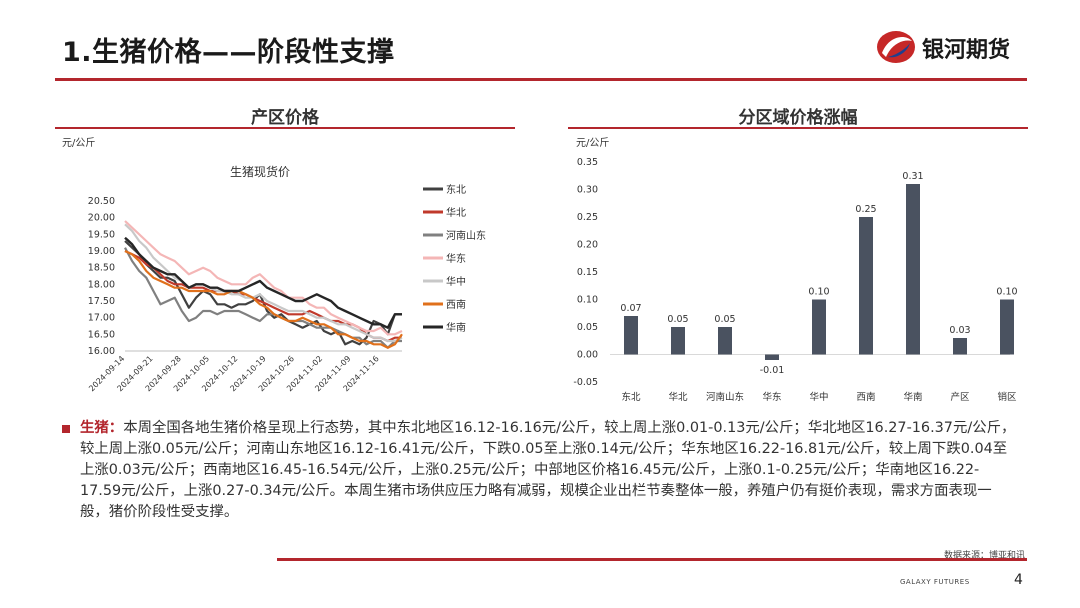 The height and width of the screenshot is (608, 1080). What do you see at coordinates (456, 304) in the screenshot?
I see `legend-label: 西南` at bounding box center [456, 304].